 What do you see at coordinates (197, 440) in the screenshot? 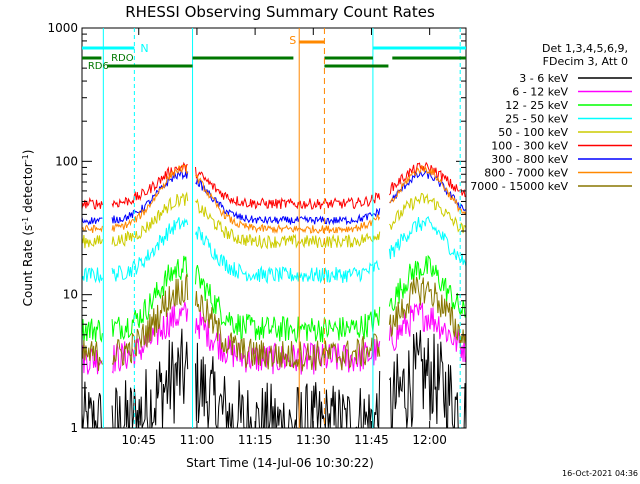
I see `x-tick-label-1: 11:00` at bounding box center [197, 440].